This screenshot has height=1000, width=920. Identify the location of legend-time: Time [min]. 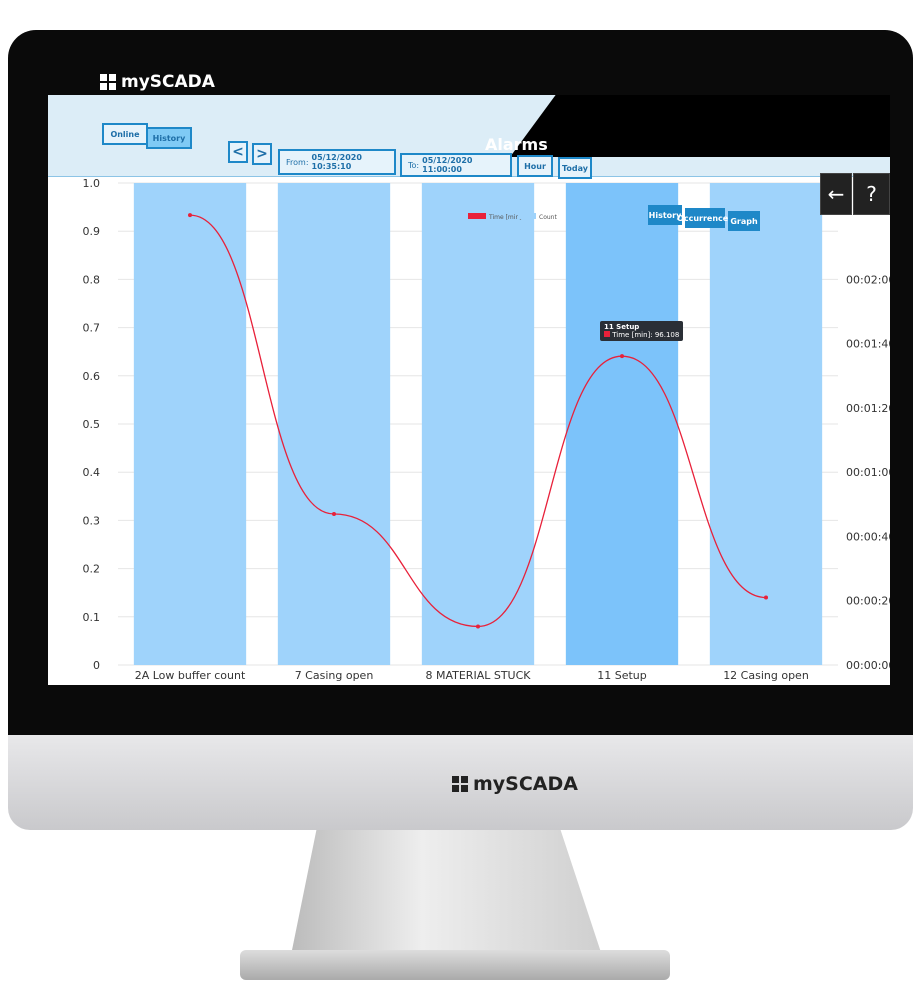
(505, 217).